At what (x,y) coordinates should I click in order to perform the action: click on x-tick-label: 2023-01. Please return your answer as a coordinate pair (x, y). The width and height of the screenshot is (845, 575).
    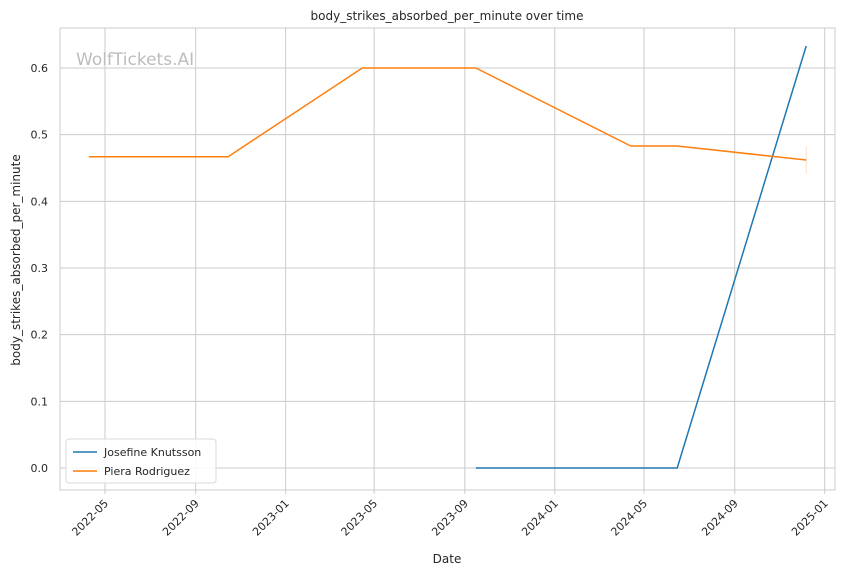
    Looking at the image, I should click on (271, 518).